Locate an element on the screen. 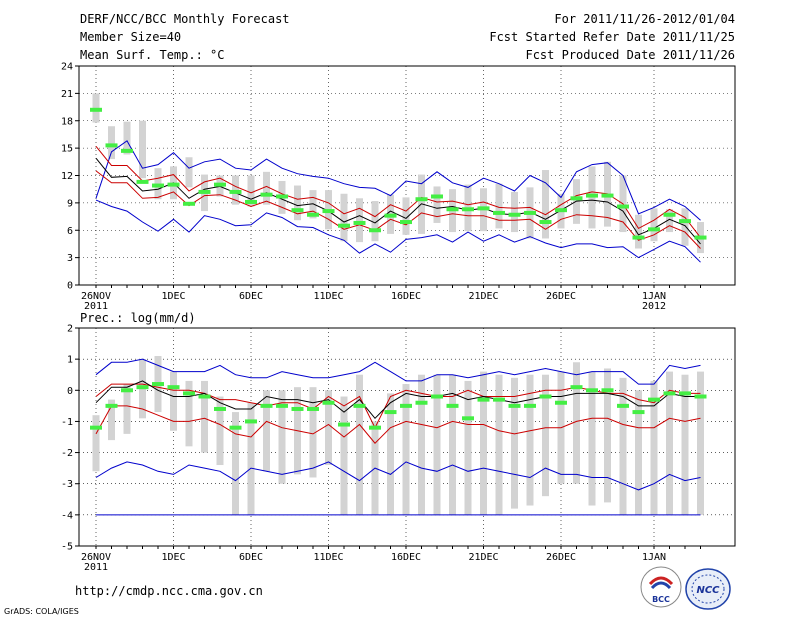 Image resolution: width=800 pixels, height=618 pixels. temp-ytick-label: 3 is located at coordinates (70, 258).